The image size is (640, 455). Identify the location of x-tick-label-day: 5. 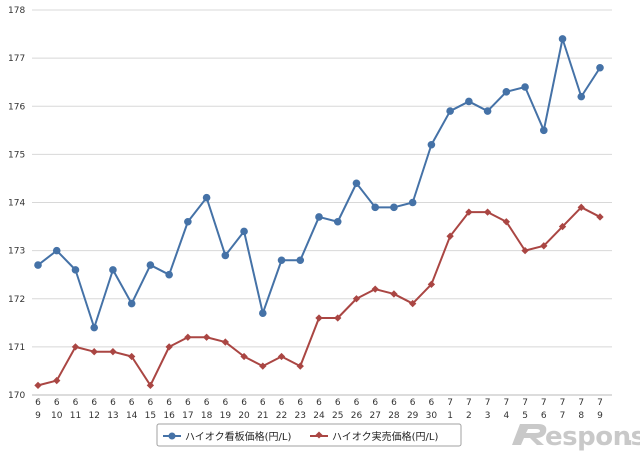
(525, 416).